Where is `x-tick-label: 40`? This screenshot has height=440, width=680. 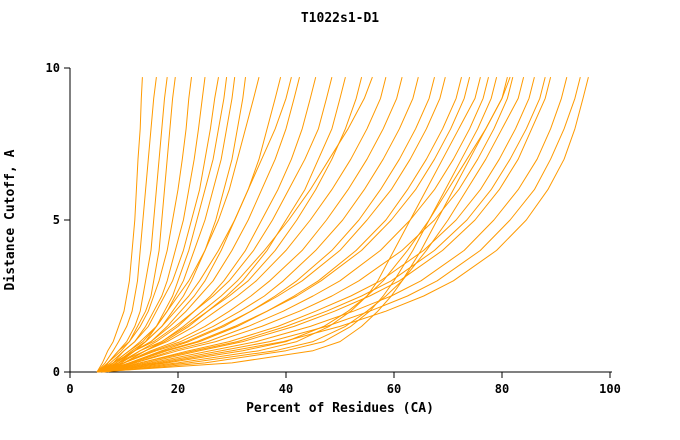
x-tick-label: 40 is located at coordinates (286, 389).